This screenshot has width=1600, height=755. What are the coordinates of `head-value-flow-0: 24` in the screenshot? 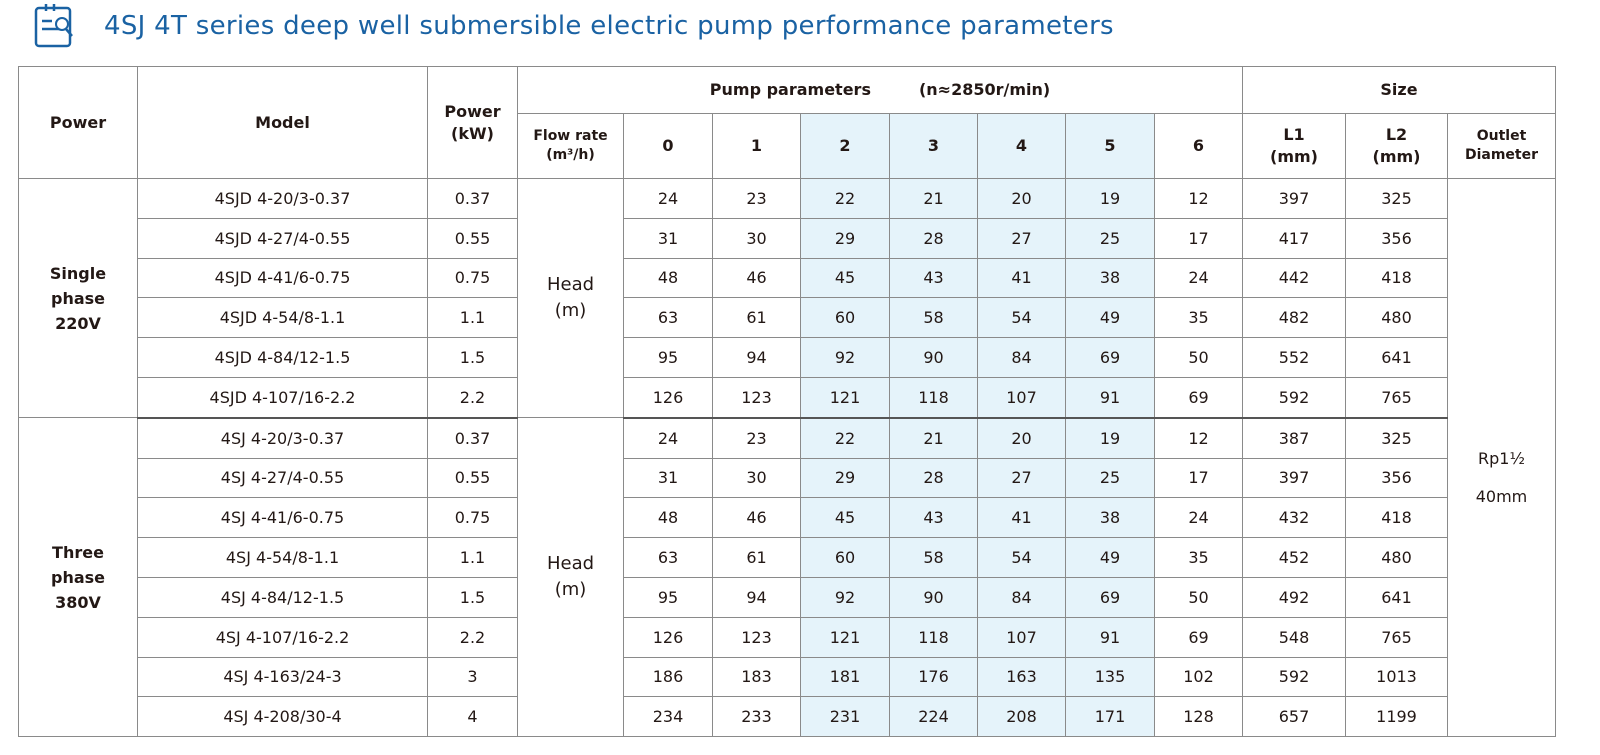 It's located at (668, 438).